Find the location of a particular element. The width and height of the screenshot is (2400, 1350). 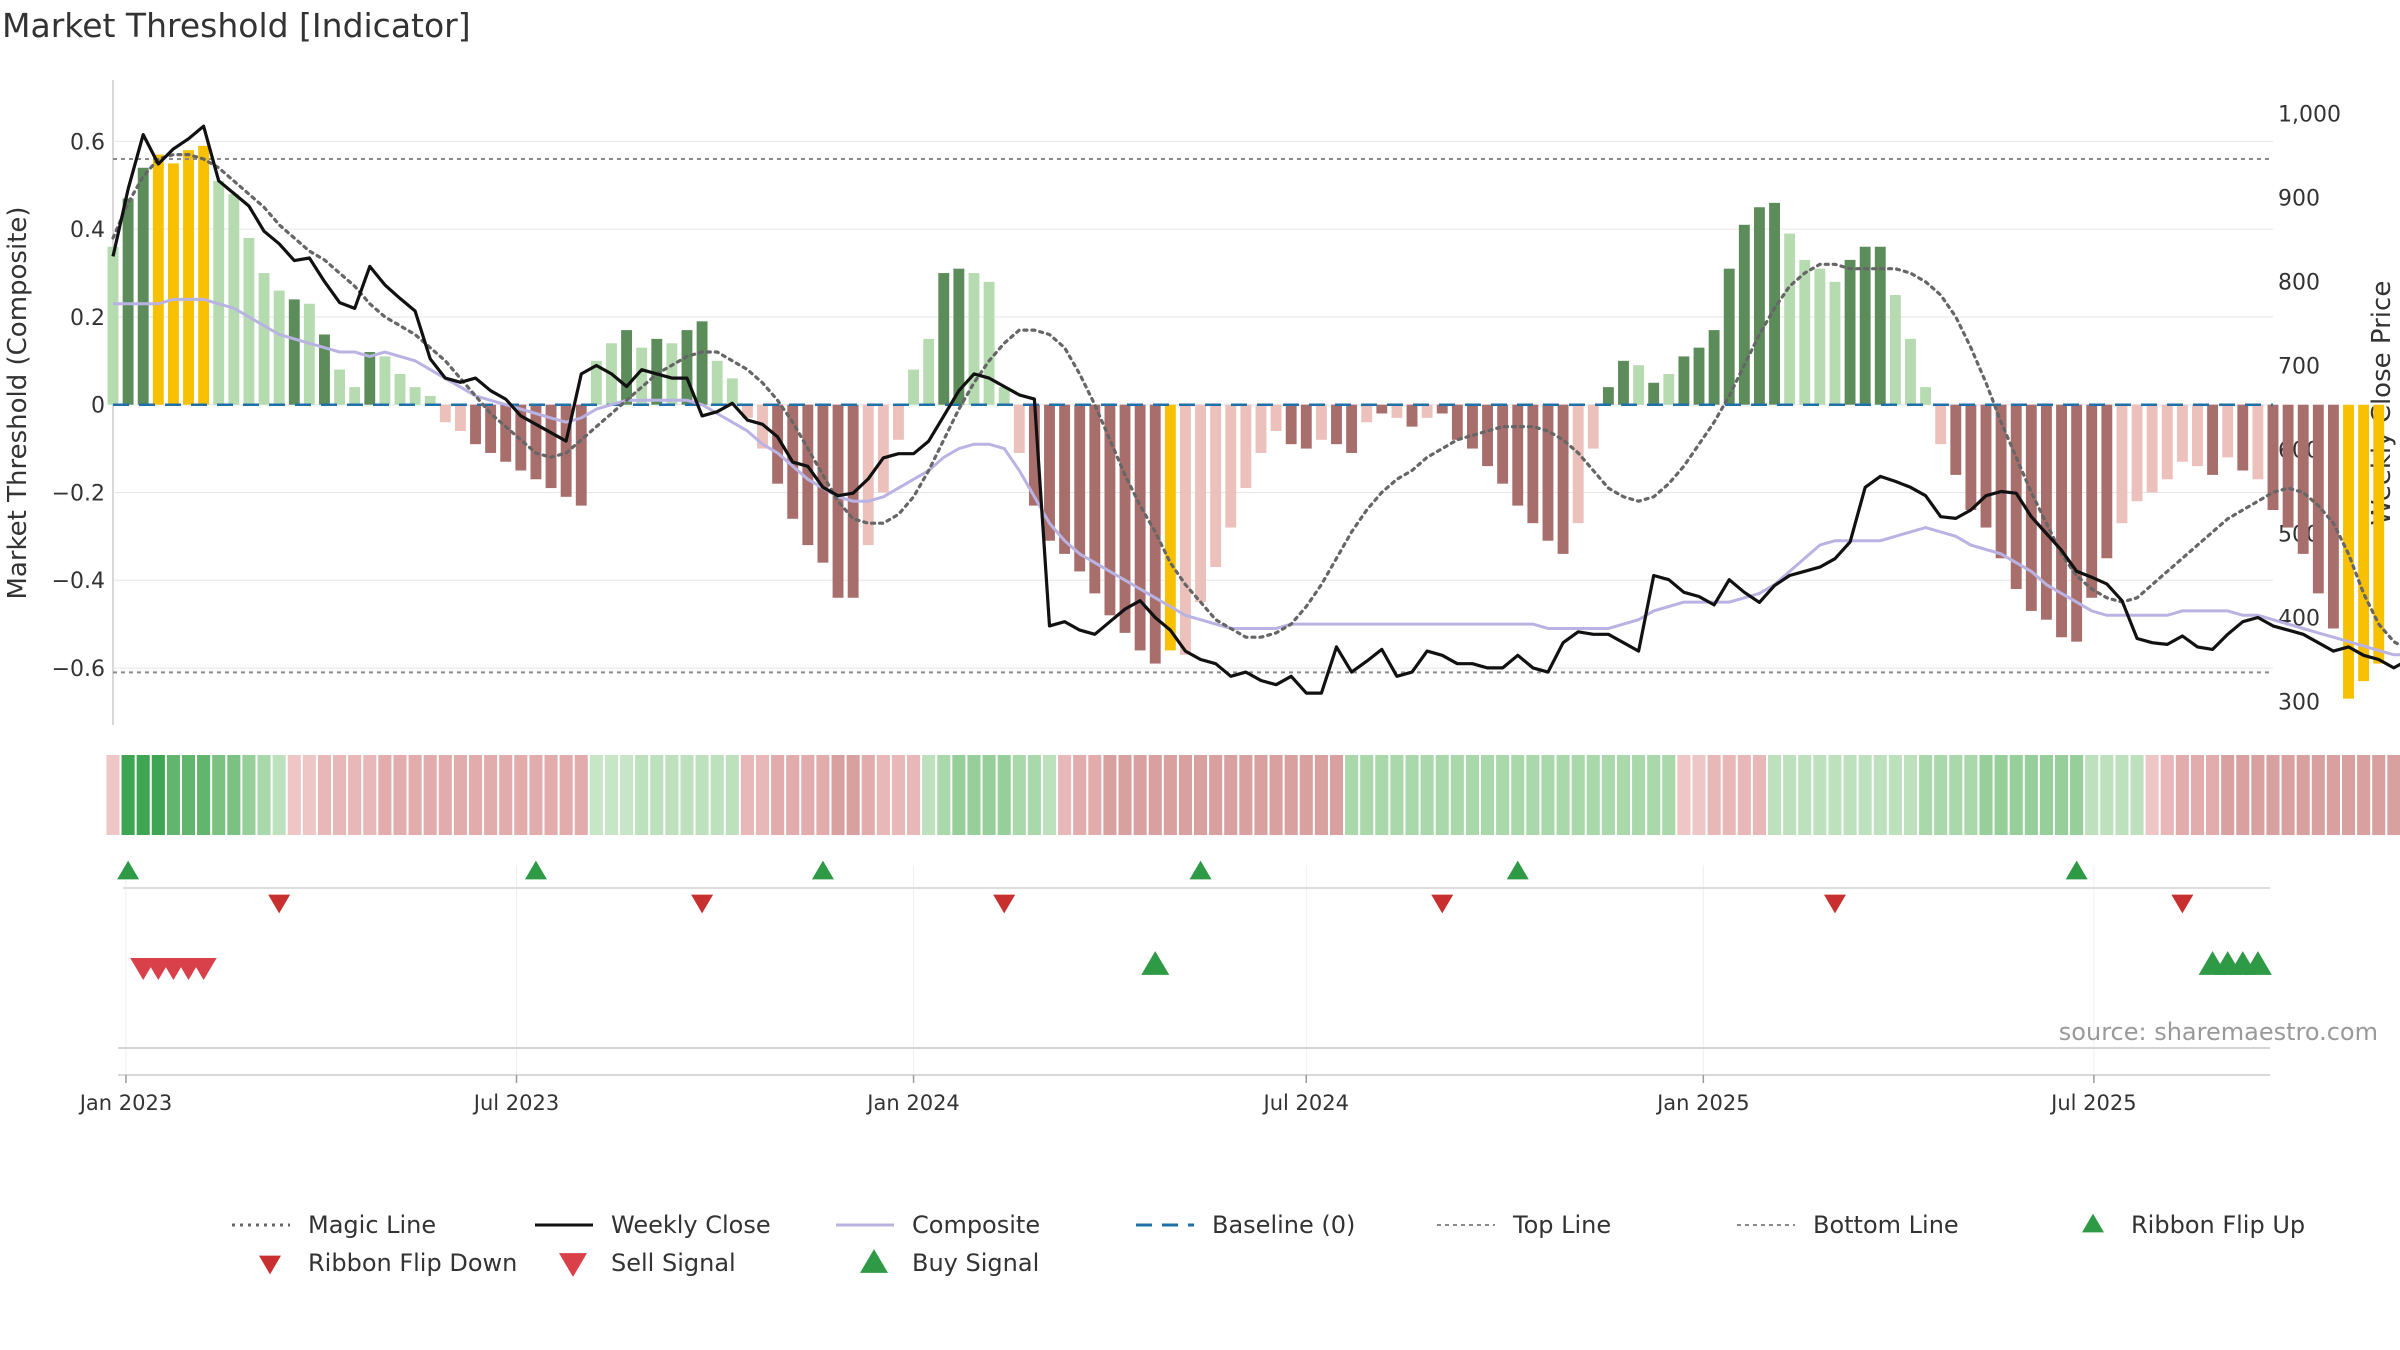

y2-tick-label: 900 is located at coordinates (2299, 199).